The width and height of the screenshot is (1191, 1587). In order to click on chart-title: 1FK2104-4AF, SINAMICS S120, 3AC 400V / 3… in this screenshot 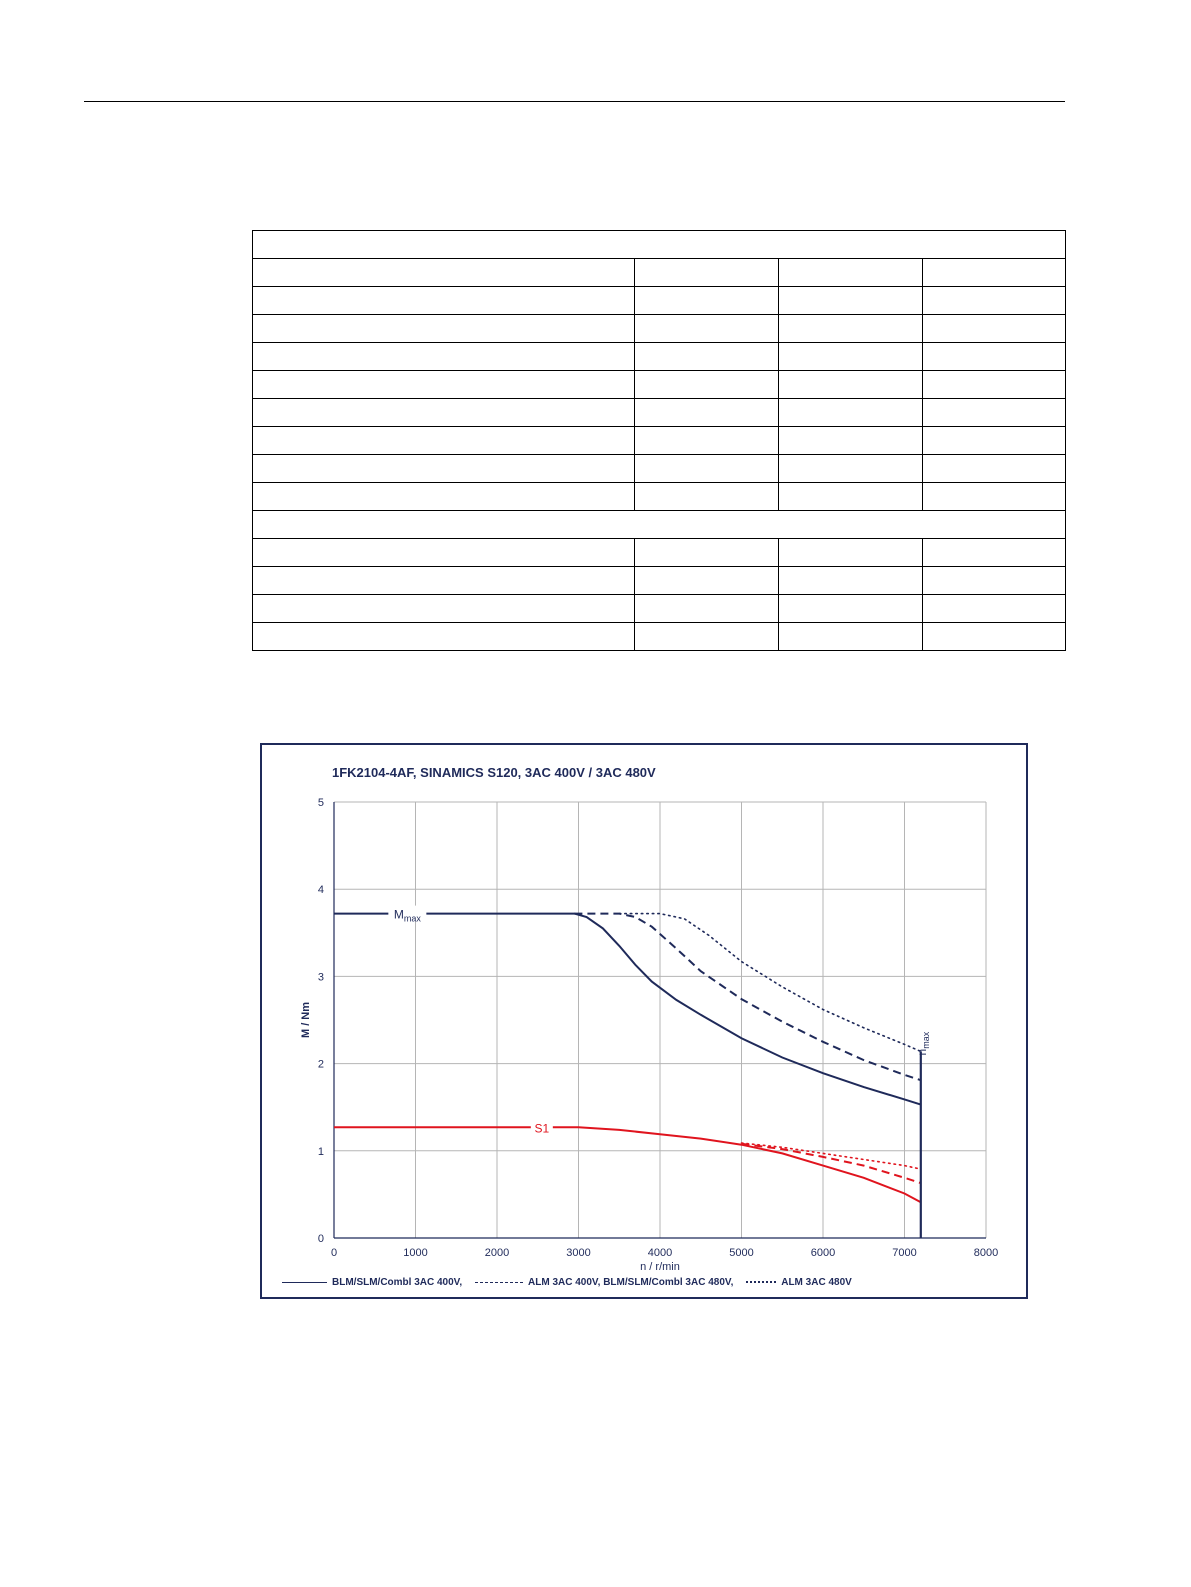, I will do `click(494, 772)`.